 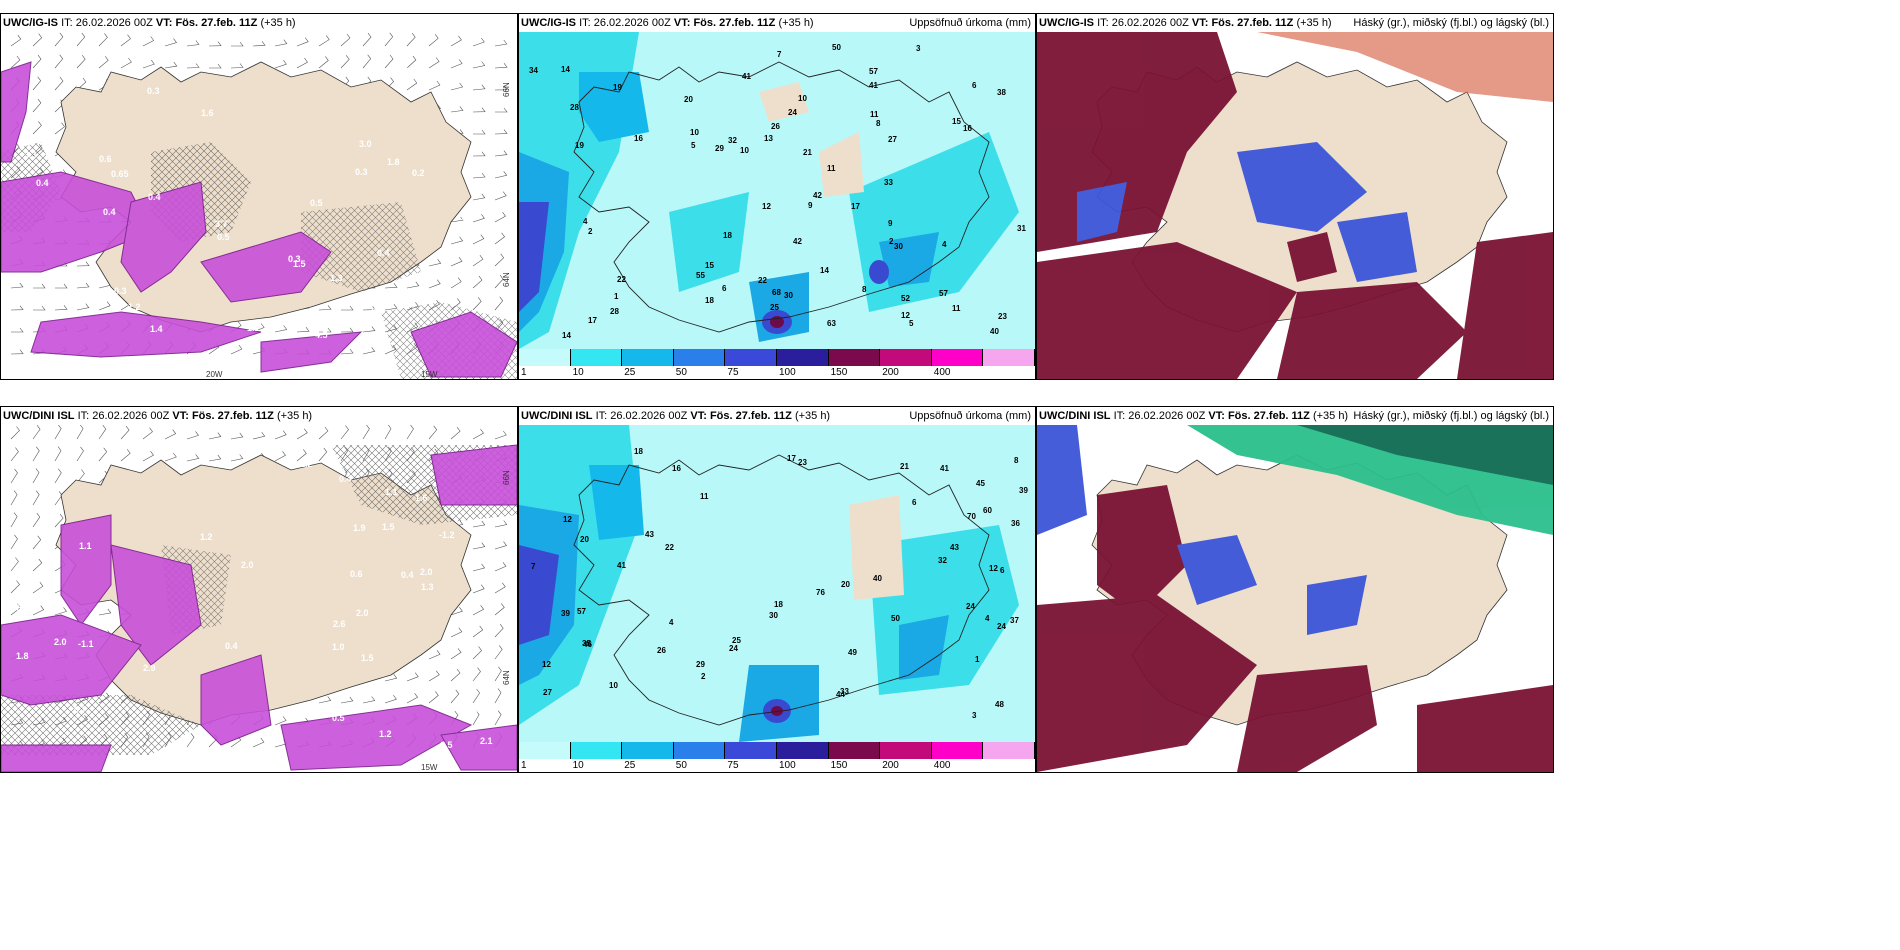 I want to click on value-label: 2, so click(x=891, y=241).